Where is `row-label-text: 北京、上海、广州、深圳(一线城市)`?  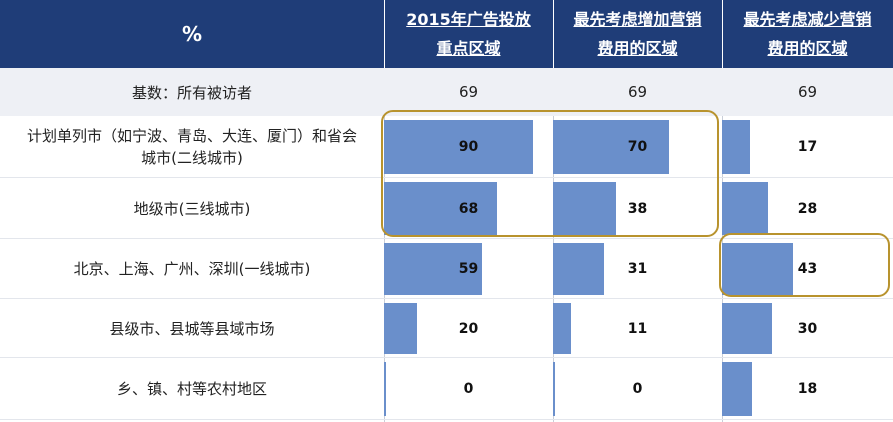
row-label-text: 北京、上海、广州、深圳(一线城市) is located at coordinates (192, 269).